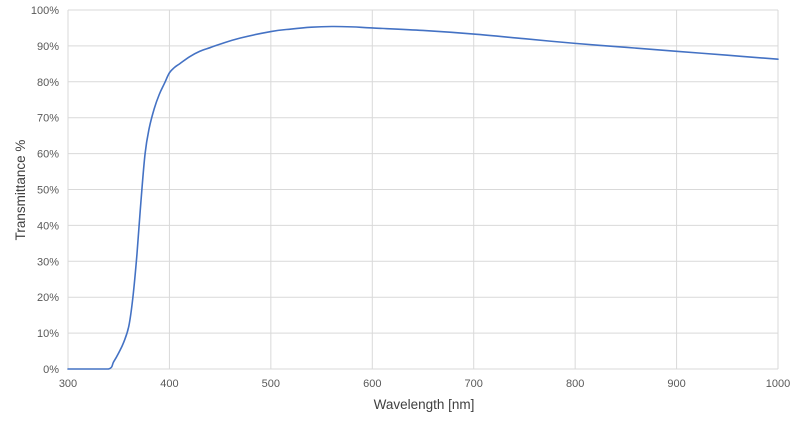 This screenshot has height=423, width=800. What do you see at coordinates (20, 190) in the screenshot?
I see `y-axis-title: Transmittance %` at bounding box center [20, 190].